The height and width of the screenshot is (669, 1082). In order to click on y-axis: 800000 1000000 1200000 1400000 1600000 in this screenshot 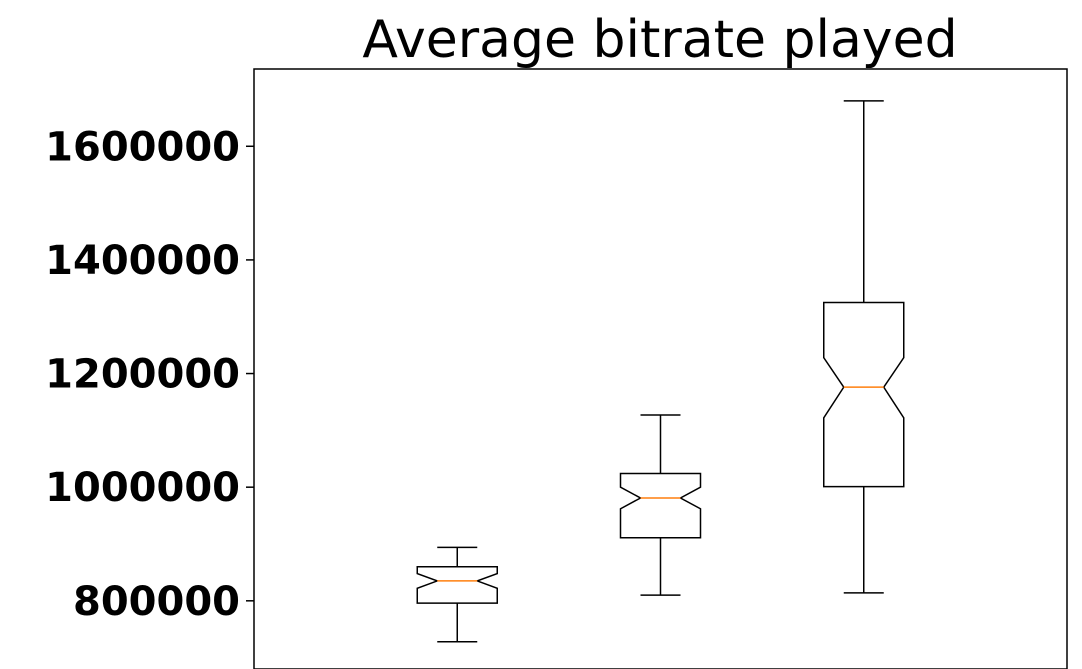, I will do `click(149, 374)`.